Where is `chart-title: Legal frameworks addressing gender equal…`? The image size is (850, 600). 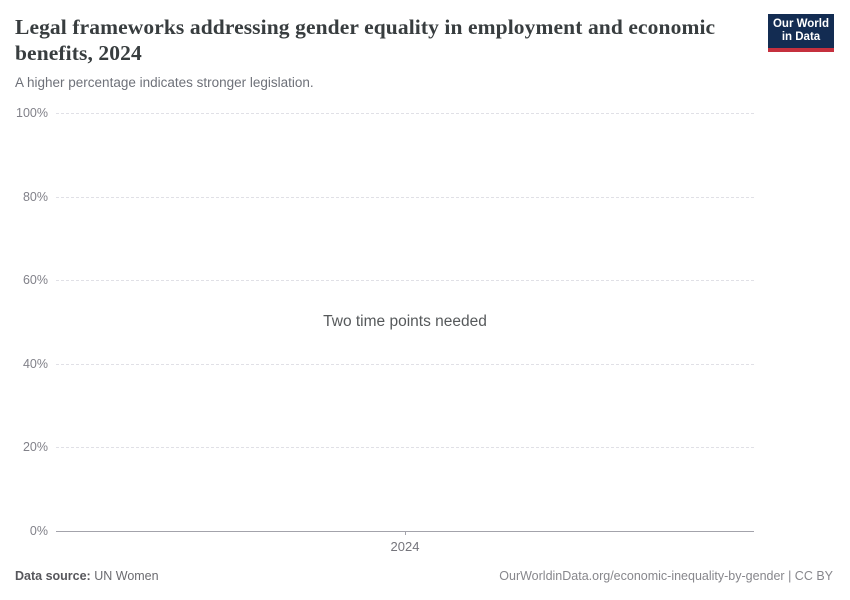 chart-title: Legal frameworks addressing gender equal… is located at coordinates (365, 40).